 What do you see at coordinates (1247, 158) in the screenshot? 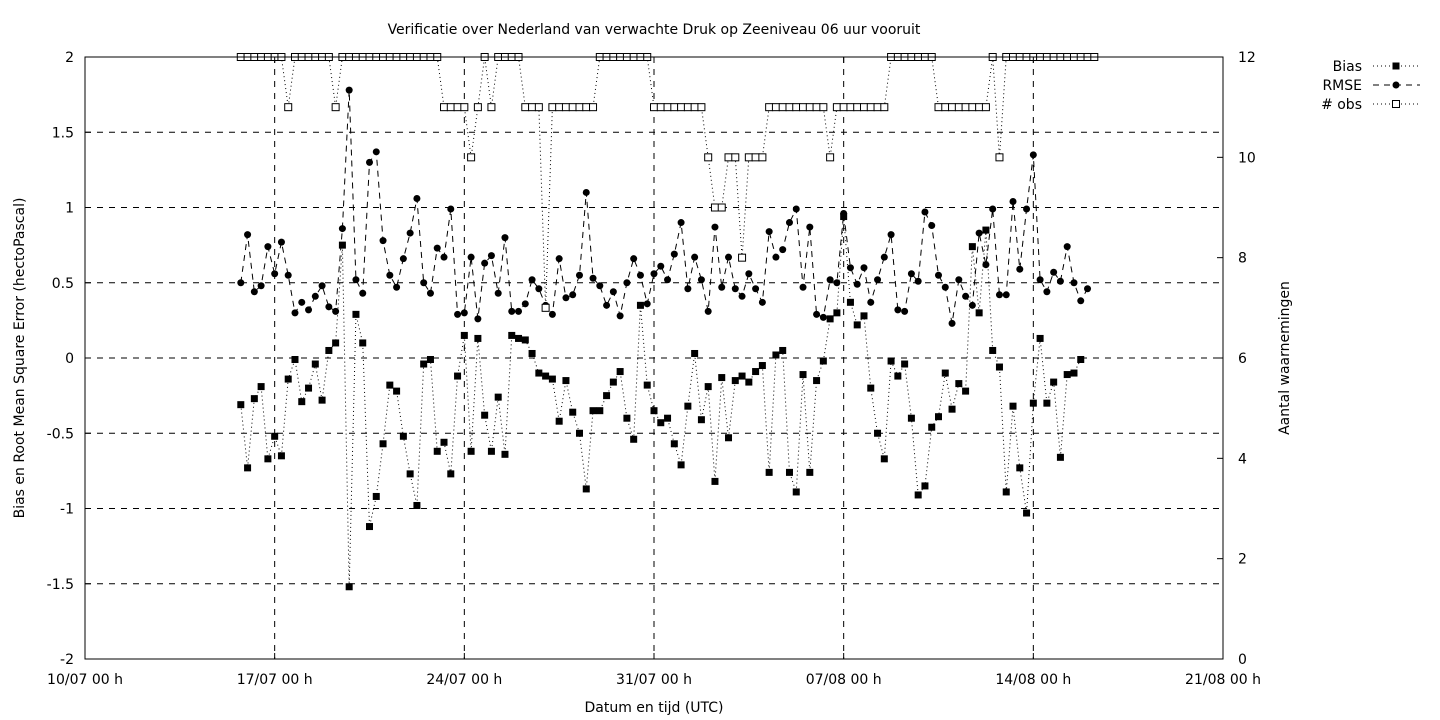
I see `y2-tick-label: 10` at bounding box center [1247, 158].